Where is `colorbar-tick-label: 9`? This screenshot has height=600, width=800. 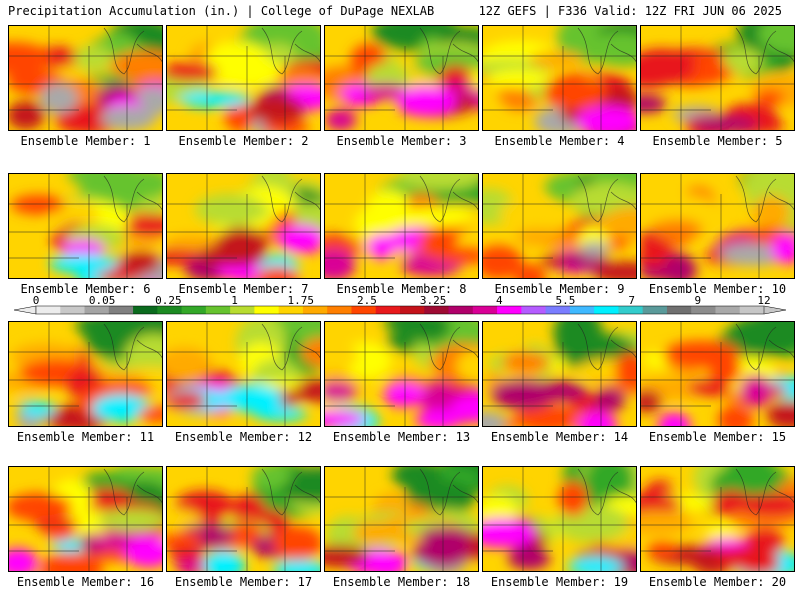
colorbar-tick-label: 9 is located at coordinates (698, 301).